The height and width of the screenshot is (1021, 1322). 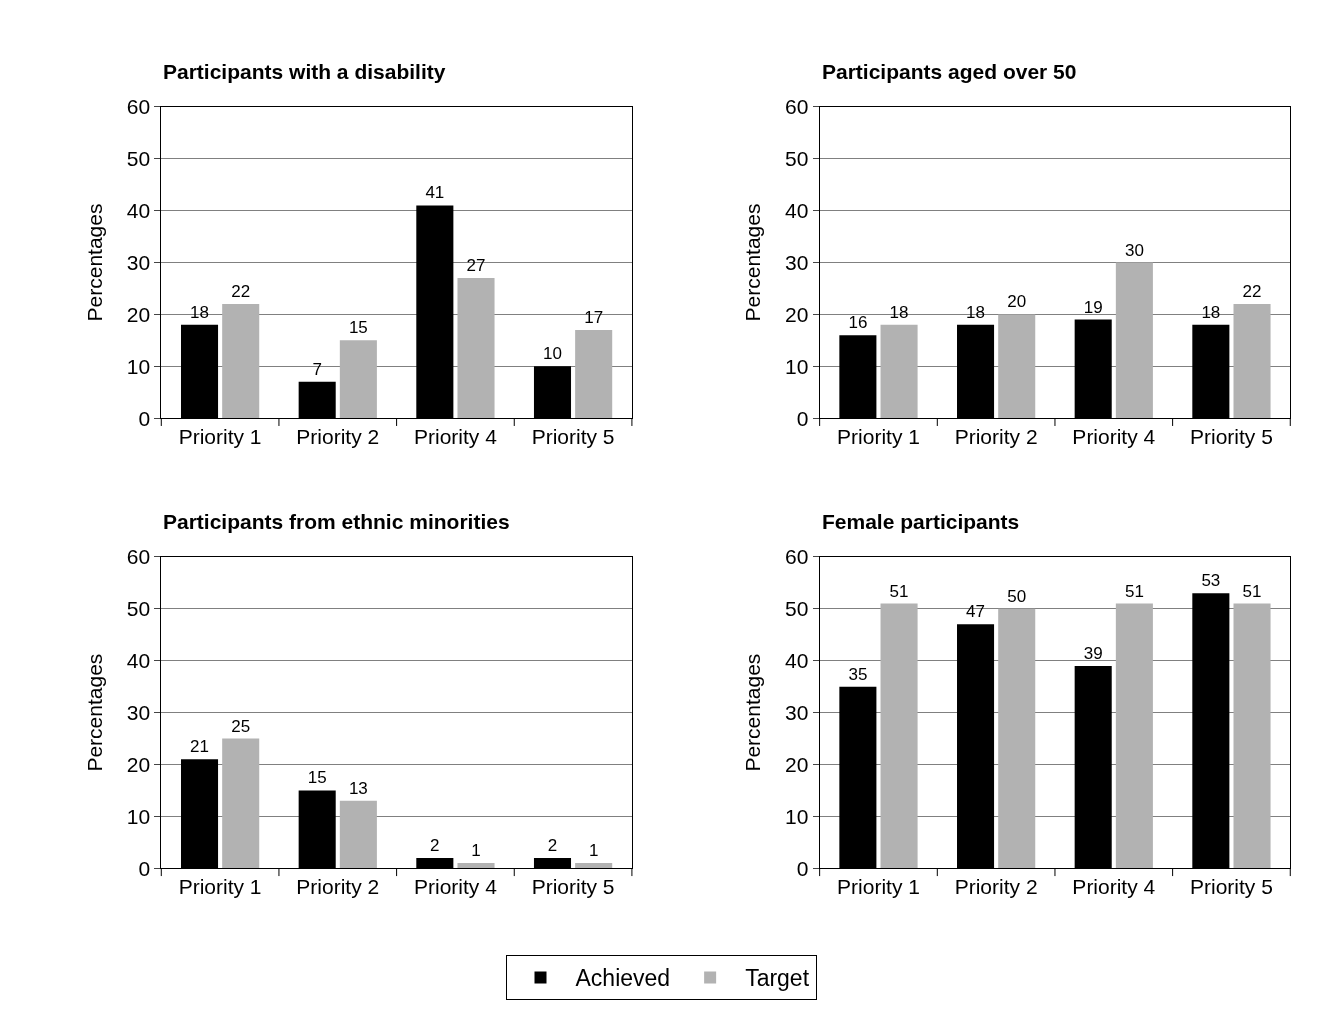 I want to click on data-label: 13, so click(x=358, y=788).